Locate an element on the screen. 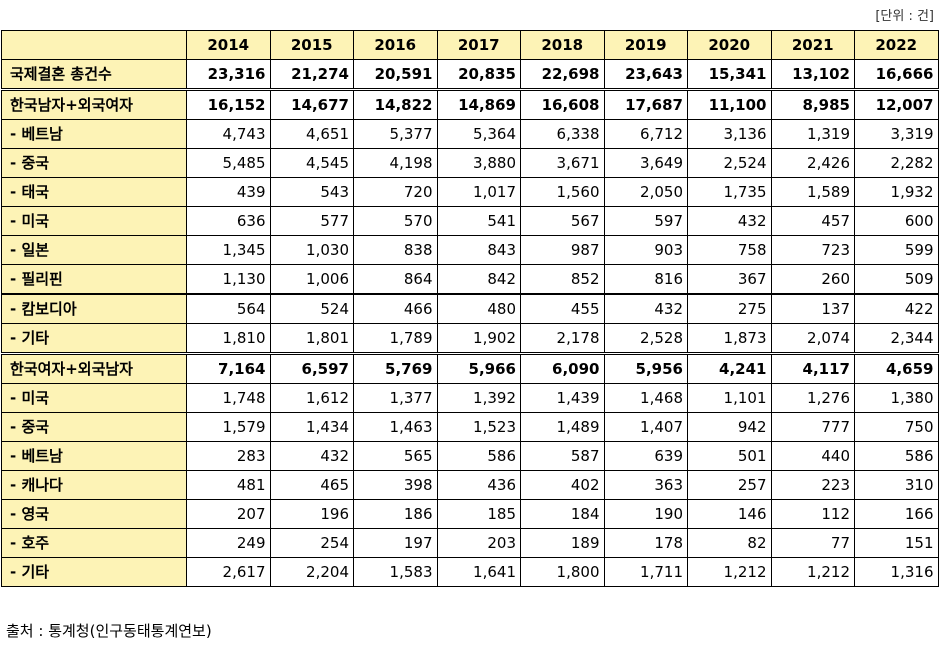 The width and height of the screenshot is (940, 645). table-row: - 일본 1,345 1,030 838 843 987 903 758 723 599 is located at coordinates (470, 250).